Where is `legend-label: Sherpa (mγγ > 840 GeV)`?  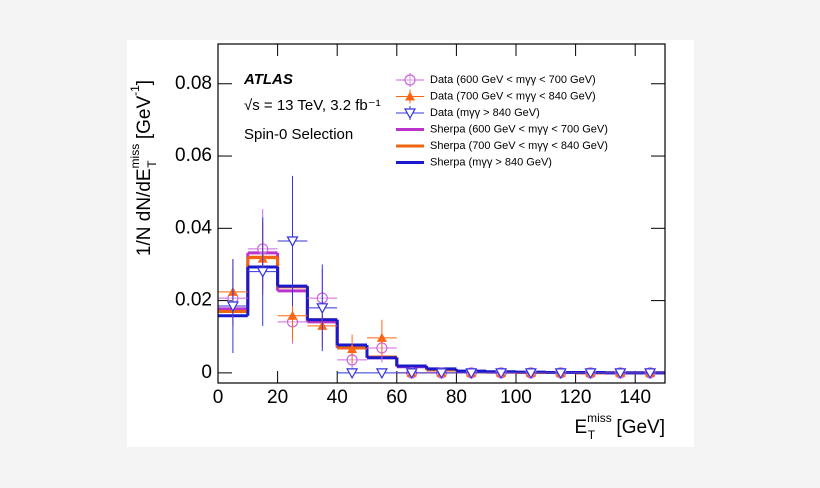 legend-label: Sherpa (mγγ > 840 GeV) is located at coordinates (491, 162).